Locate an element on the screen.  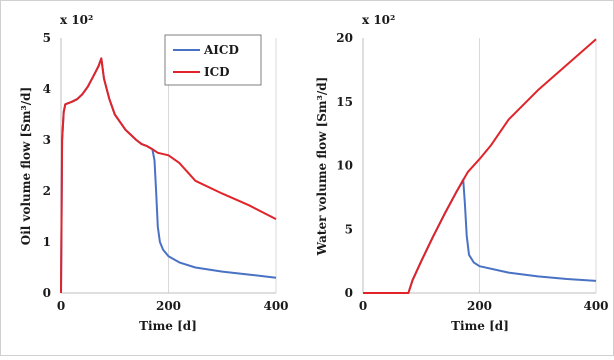
water-y-tick-label: 5 is located at coordinates (349, 229).